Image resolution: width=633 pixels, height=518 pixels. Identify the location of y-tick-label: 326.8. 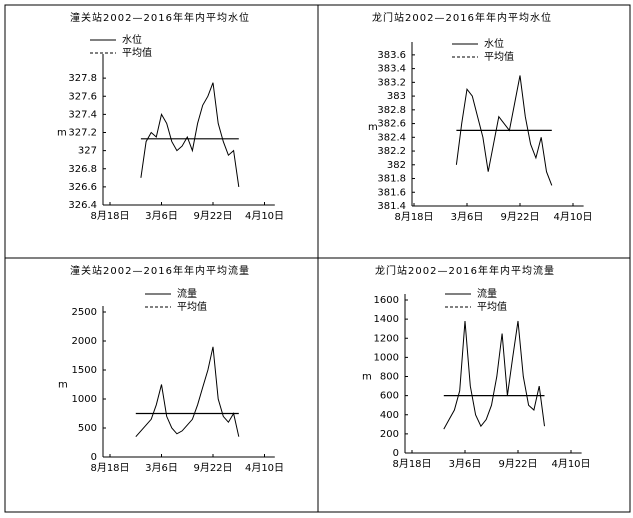
(82, 169).